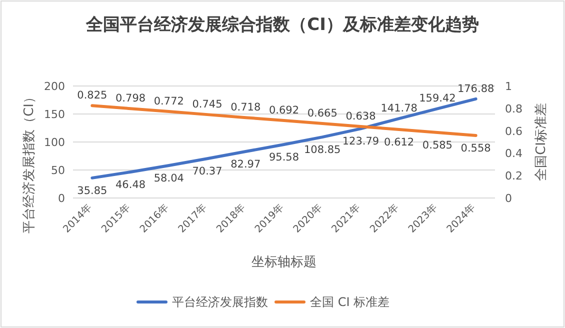  Describe the element at coordinates (92, 96) in the screenshot. I see `data-label: 0.825` at that location.